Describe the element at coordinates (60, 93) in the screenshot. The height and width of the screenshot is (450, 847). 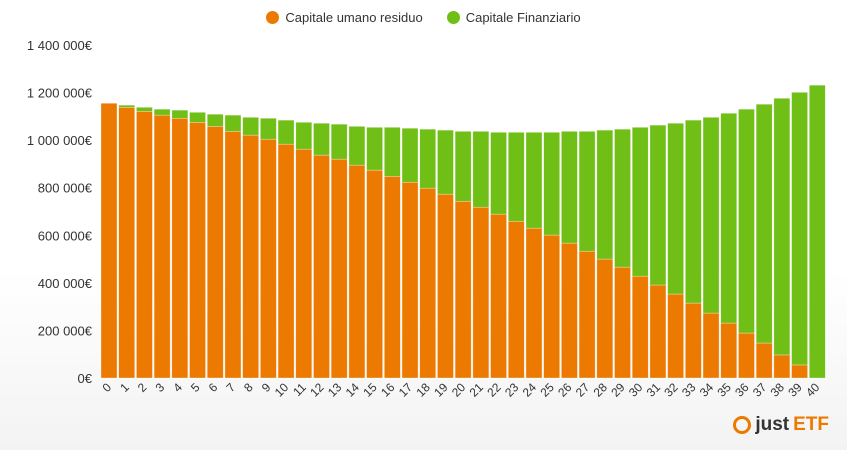
I see `y-tick-label: 1 200 000€` at that location.